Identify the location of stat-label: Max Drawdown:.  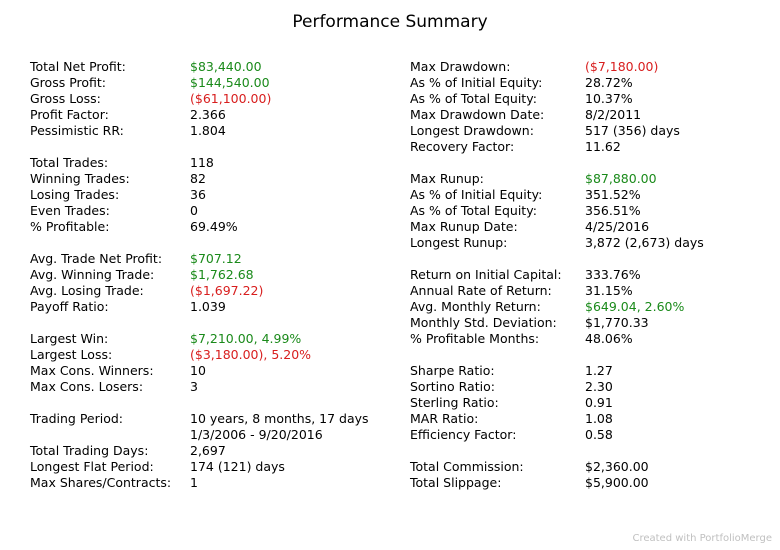
(460, 66).